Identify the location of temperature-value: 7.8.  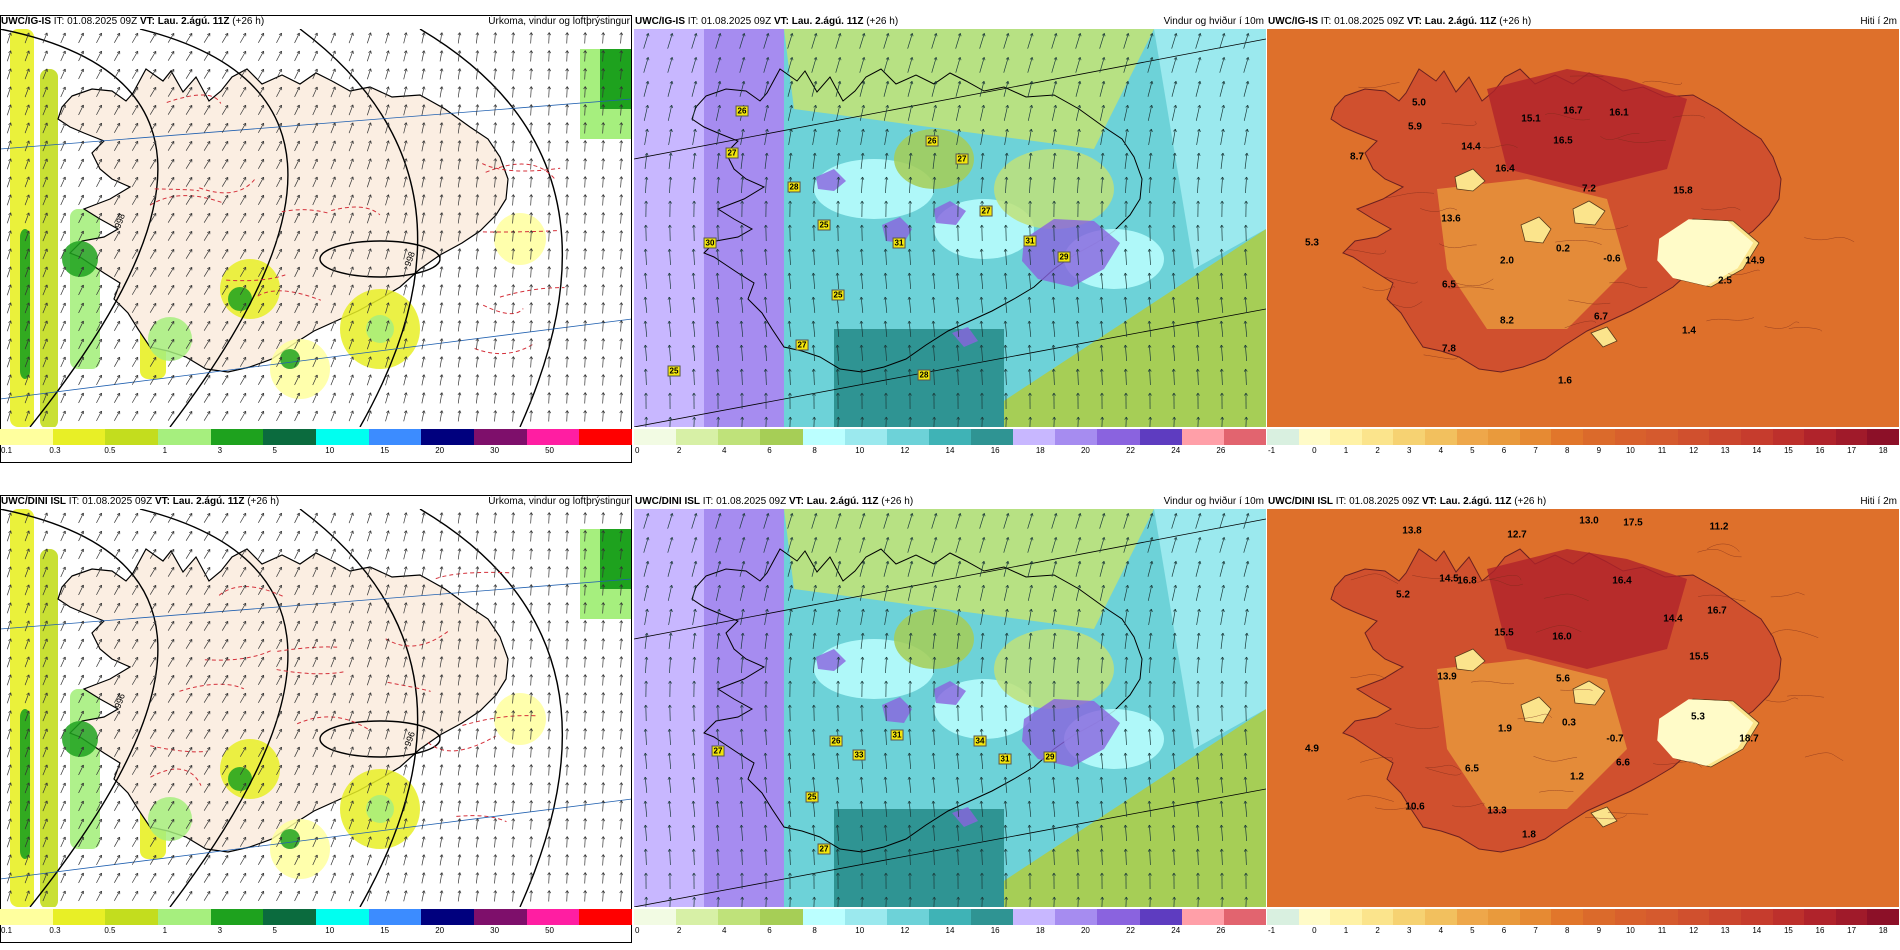
(1449, 349).